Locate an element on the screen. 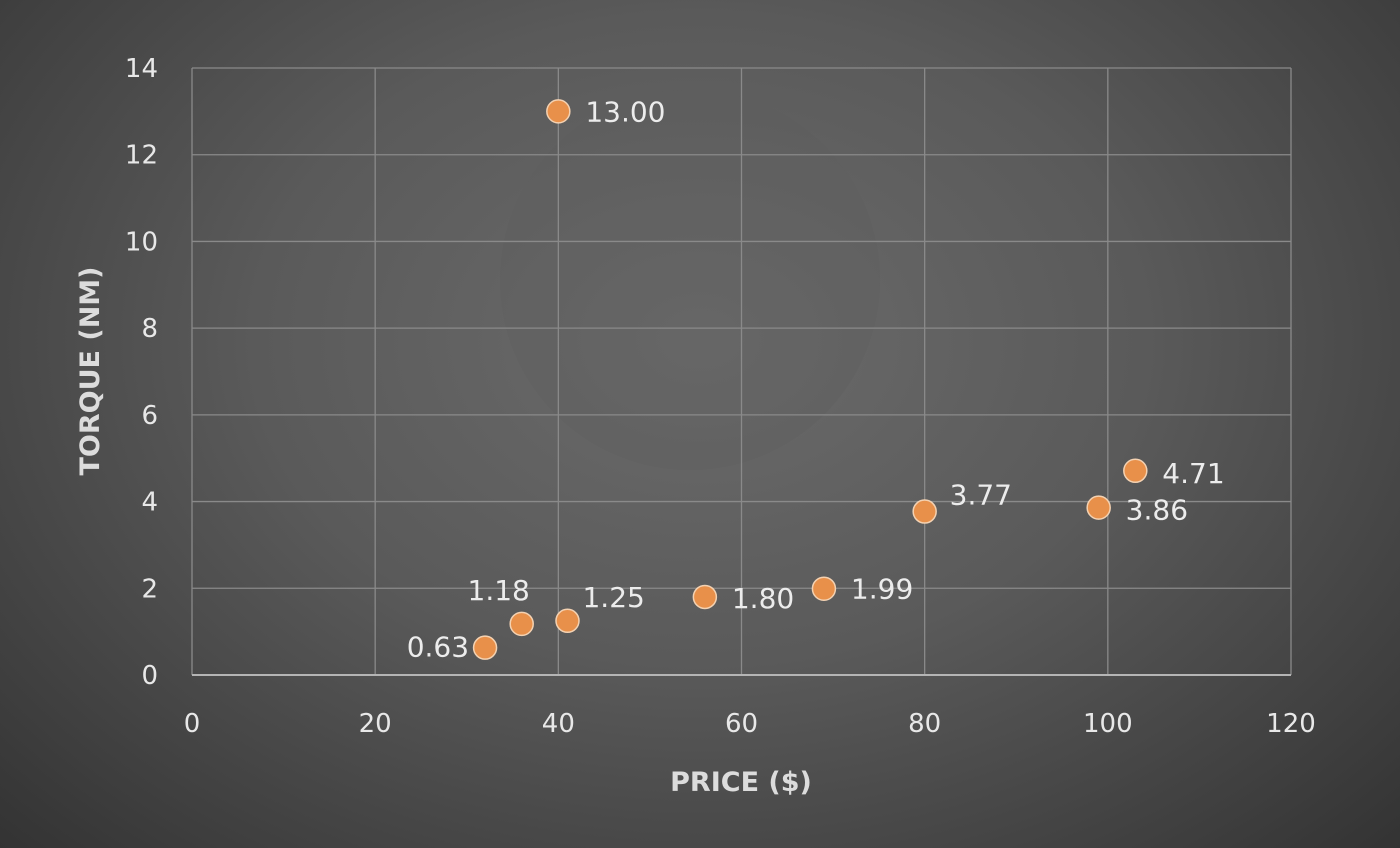 The image size is (1400, 848). data-label: 13.00 is located at coordinates (625, 111).